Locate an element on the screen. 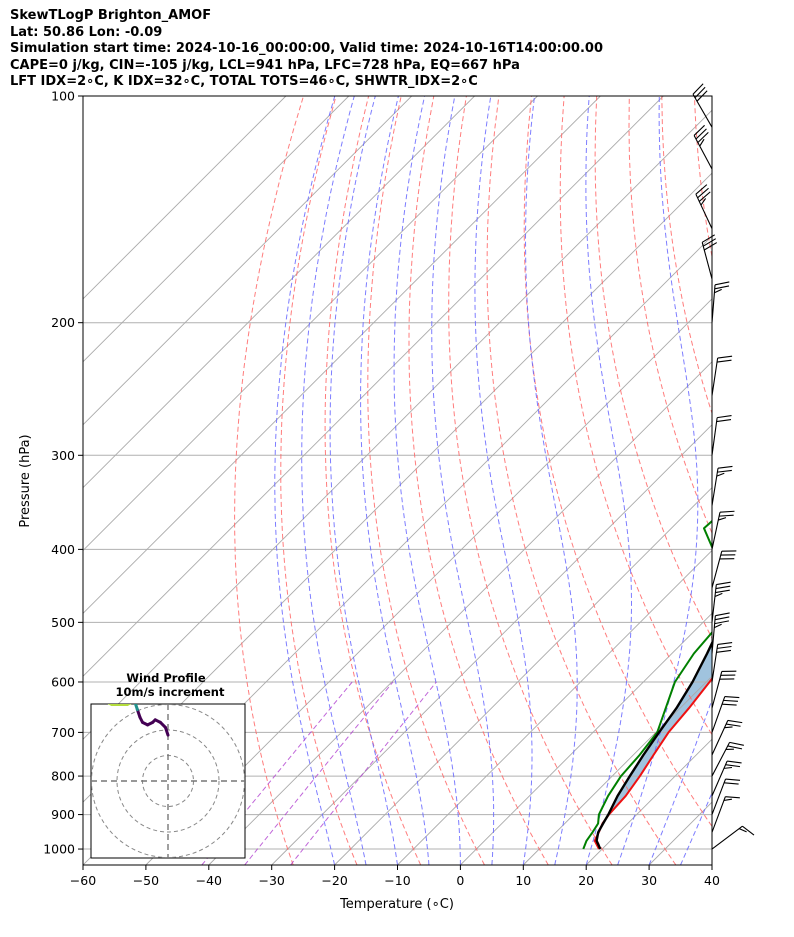 This screenshot has width=794, height=937. x-tick-label: −30 is located at coordinates (272, 880).